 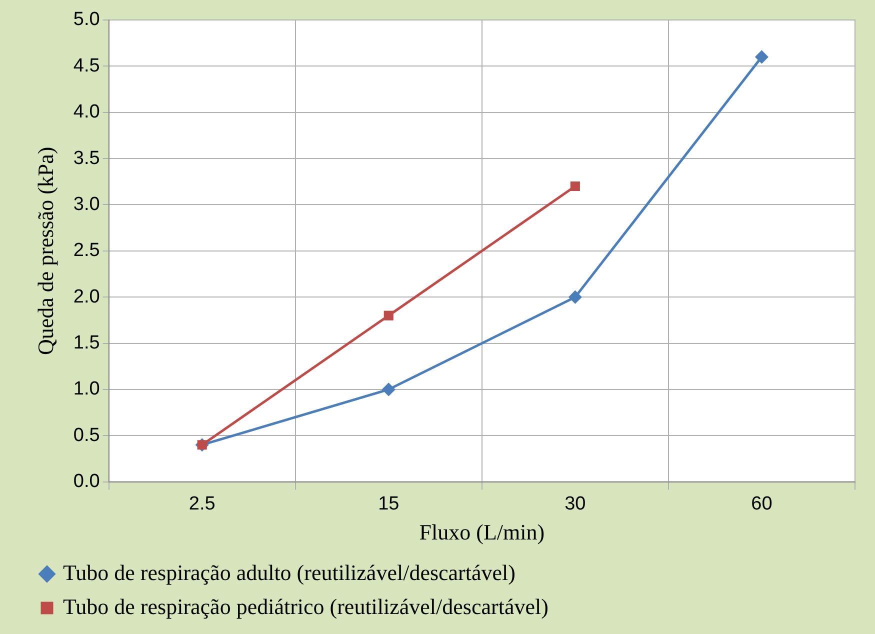 I want to click on legend-label: Tubo de respiração pediátrico (reutilizável/descartável), so click(x=305, y=606).